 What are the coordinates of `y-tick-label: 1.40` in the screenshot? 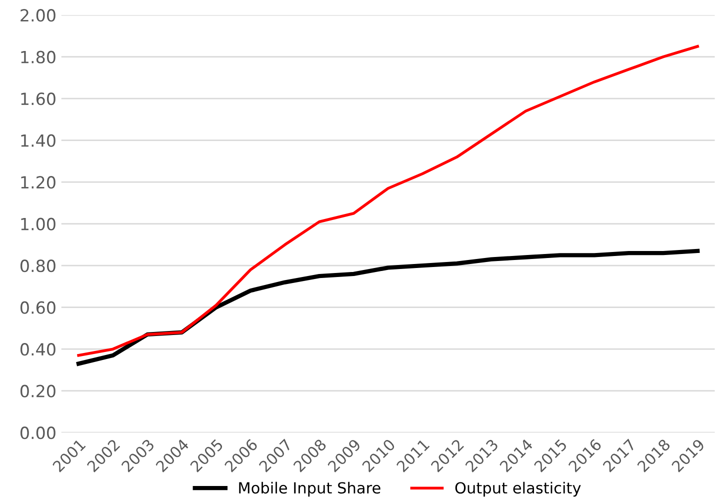 It's located at (38, 140).